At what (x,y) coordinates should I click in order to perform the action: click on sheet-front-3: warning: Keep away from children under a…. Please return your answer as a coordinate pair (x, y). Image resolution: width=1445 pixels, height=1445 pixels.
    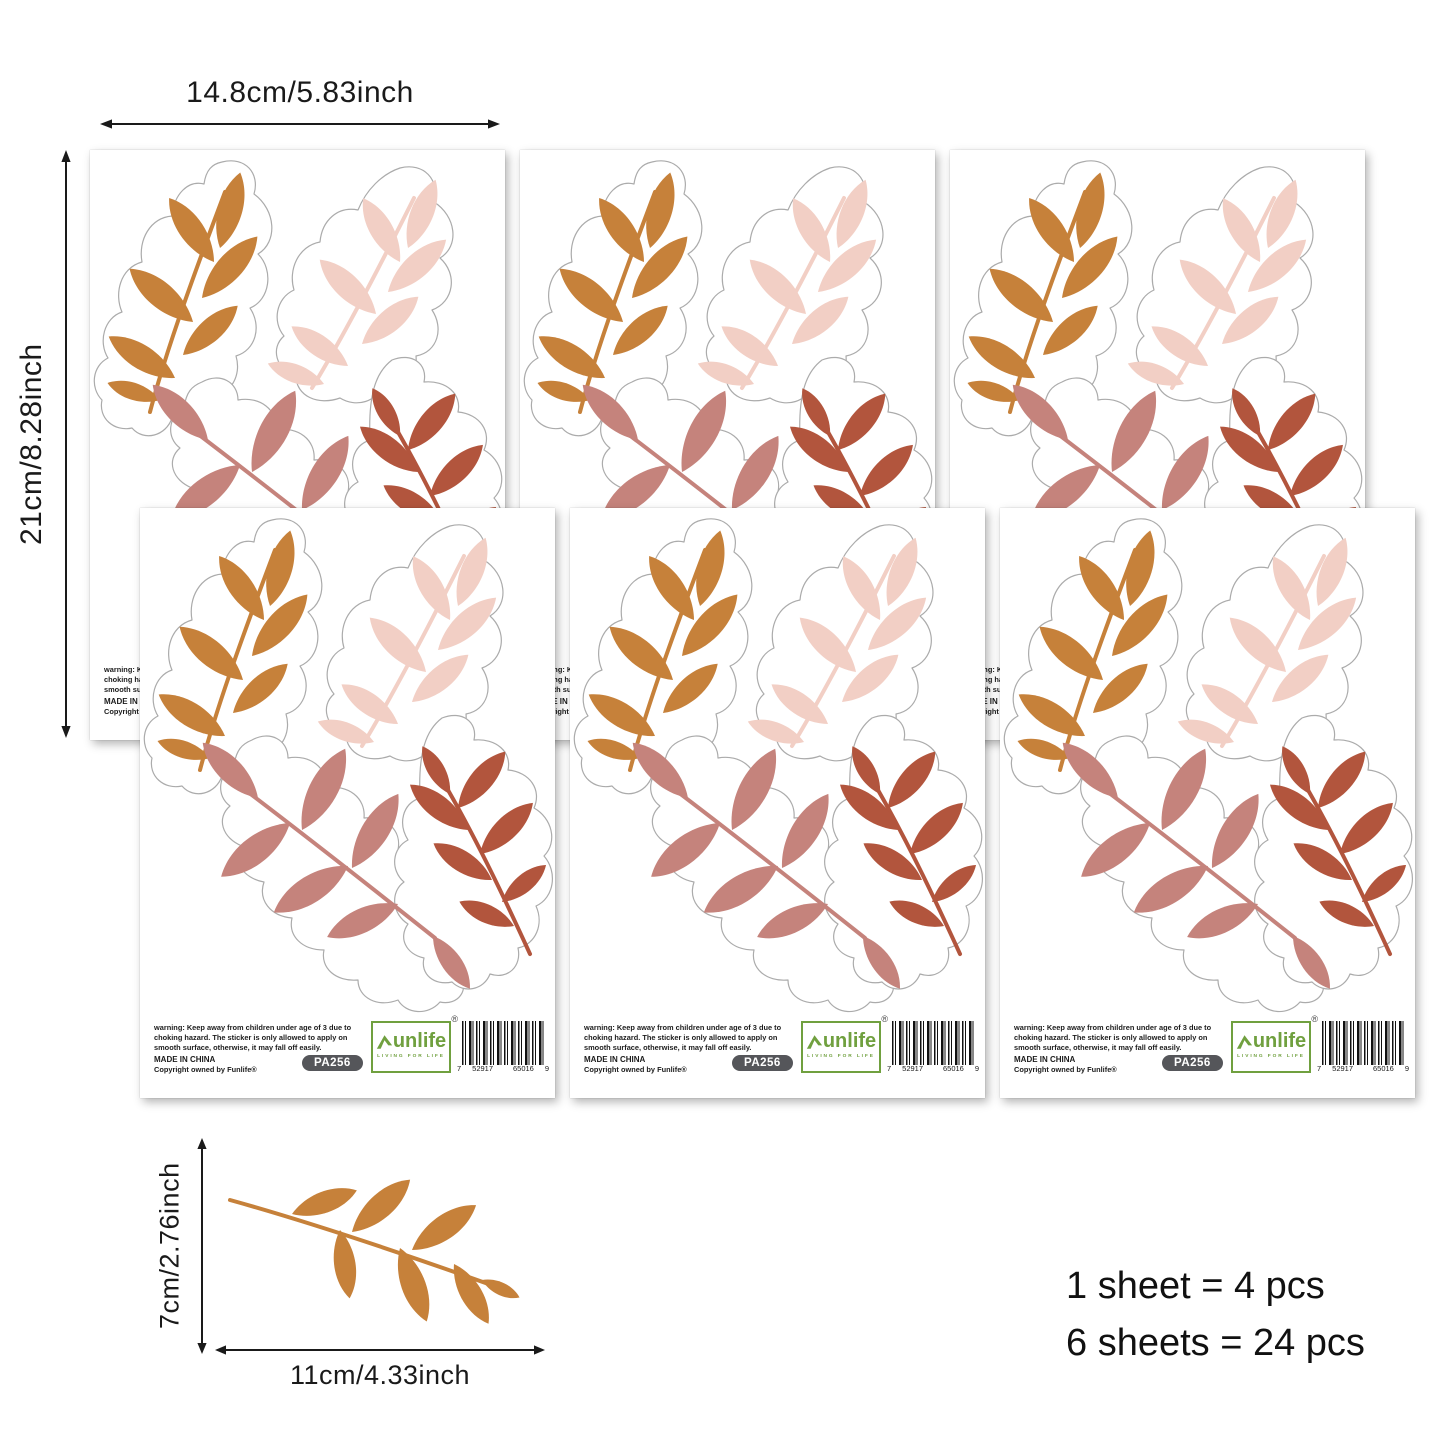
    Looking at the image, I should click on (1207, 803).